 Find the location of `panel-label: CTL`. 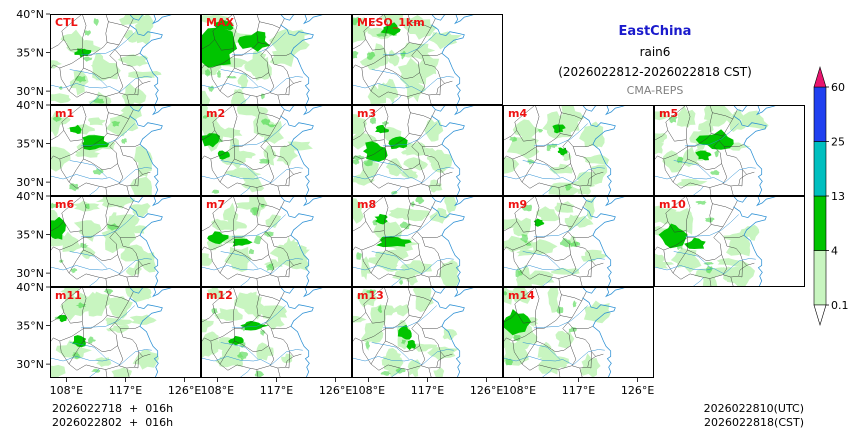

panel-label: CTL is located at coordinates (66, 22).